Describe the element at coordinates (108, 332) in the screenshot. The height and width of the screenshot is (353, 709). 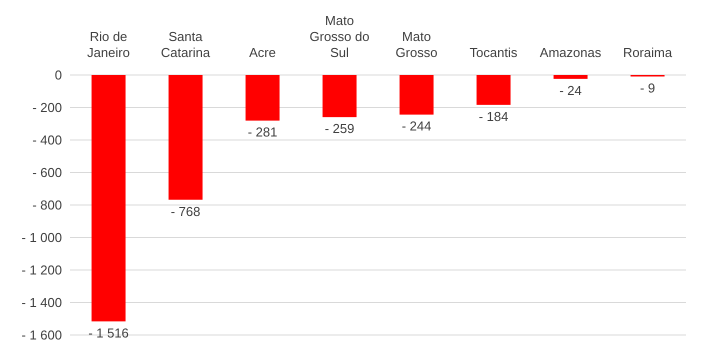
I see `data-label: - 1 516` at that location.